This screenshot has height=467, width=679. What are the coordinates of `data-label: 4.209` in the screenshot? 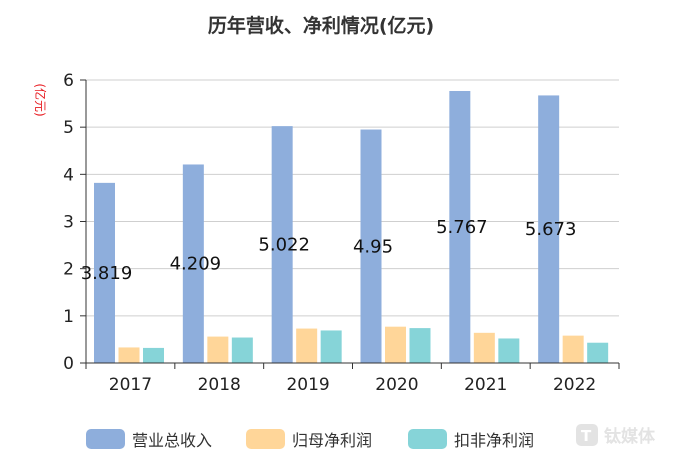 It's located at (196, 264).